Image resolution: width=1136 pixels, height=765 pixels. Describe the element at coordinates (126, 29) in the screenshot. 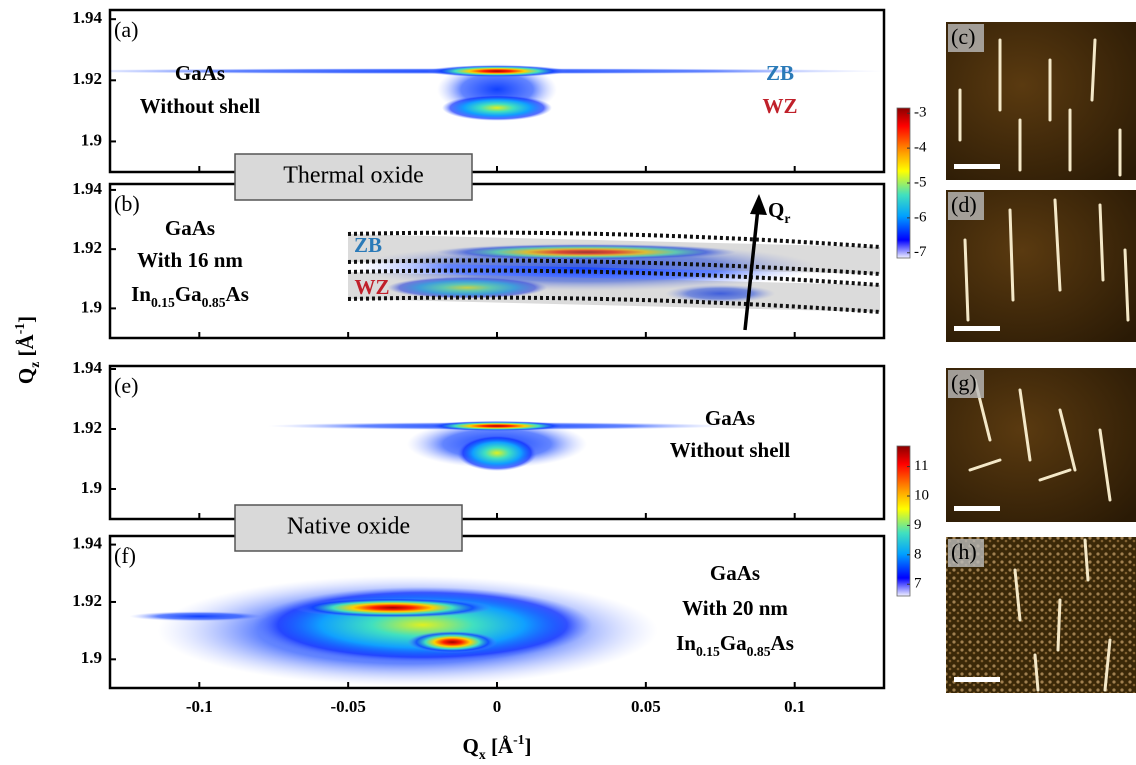

I see `panel-label: (a)` at that location.